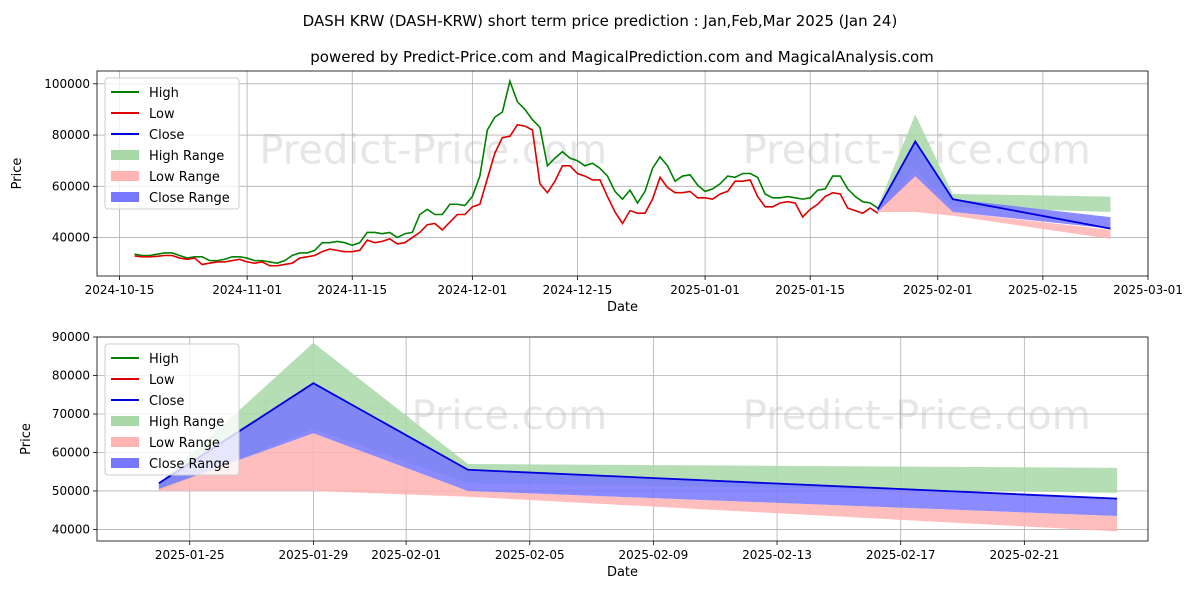  What do you see at coordinates (578, 290) in the screenshot?
I see `x-tick-label: 2024-12-15` at bounding box center [578, 290].